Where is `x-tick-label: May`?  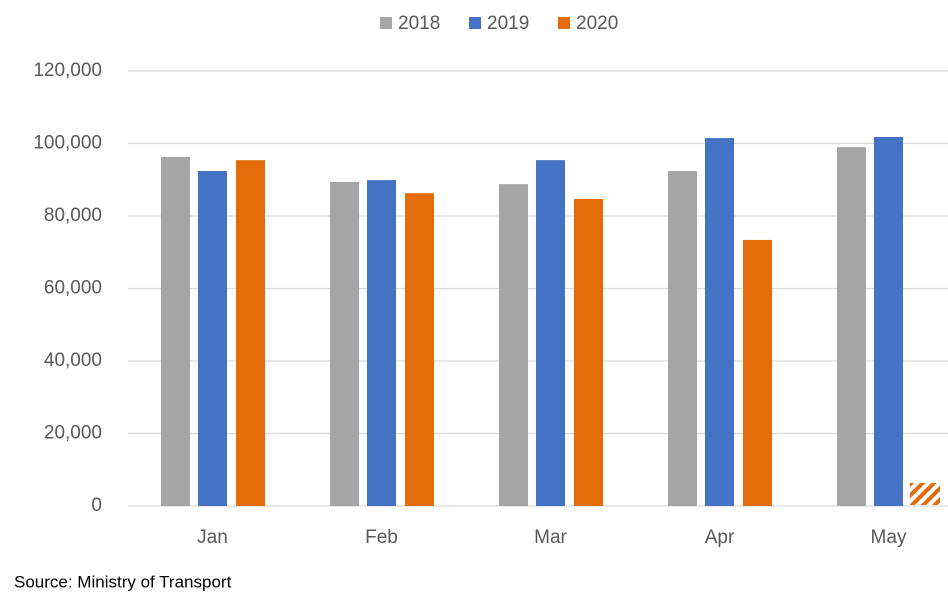
x-tick-label: May is located at coordinates (889, 537).